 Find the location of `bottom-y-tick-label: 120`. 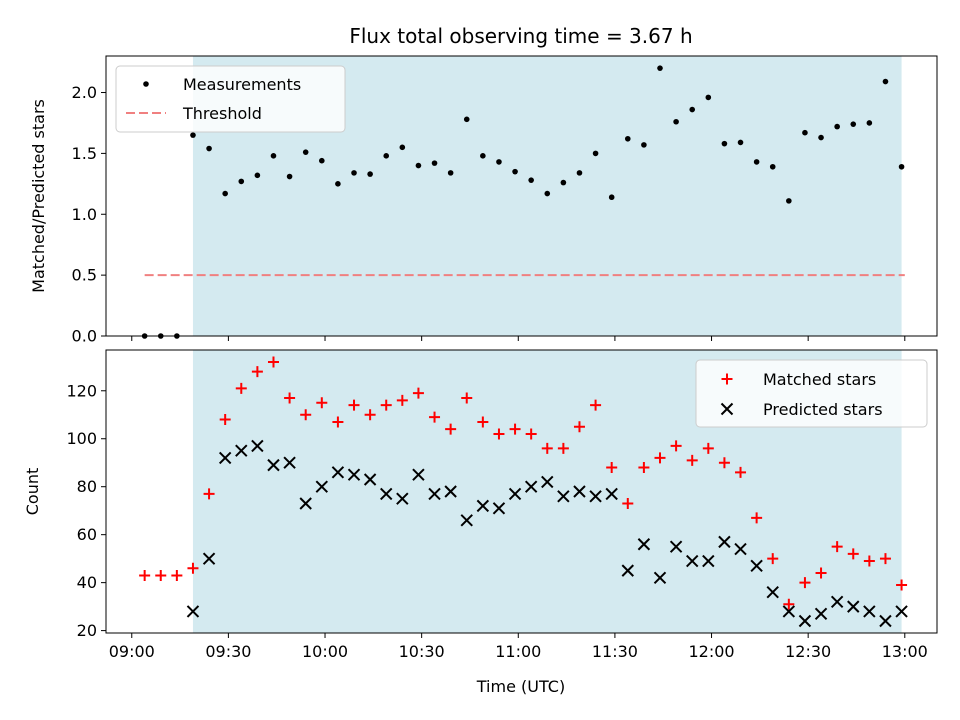

bottom-y-tick-label: 120 is located at coordinates (81, 390).